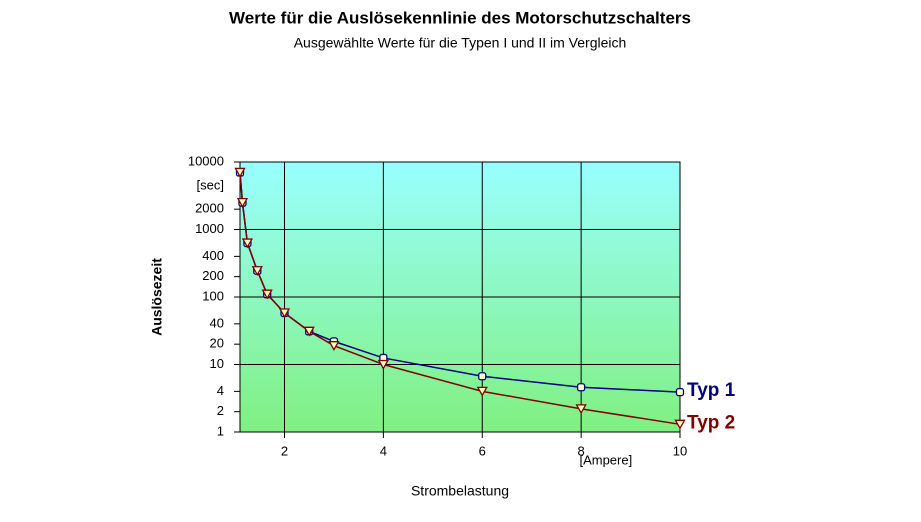 The width and height of the screenshot is (921, 522). I want to click on y-tick-label: 100, so click(213, 295).